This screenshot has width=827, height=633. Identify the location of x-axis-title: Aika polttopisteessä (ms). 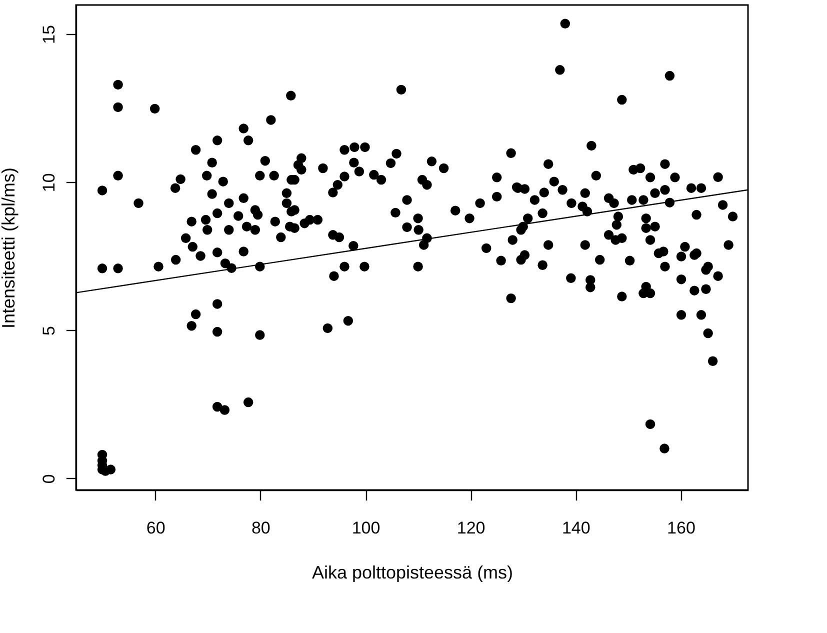
(413, 572).